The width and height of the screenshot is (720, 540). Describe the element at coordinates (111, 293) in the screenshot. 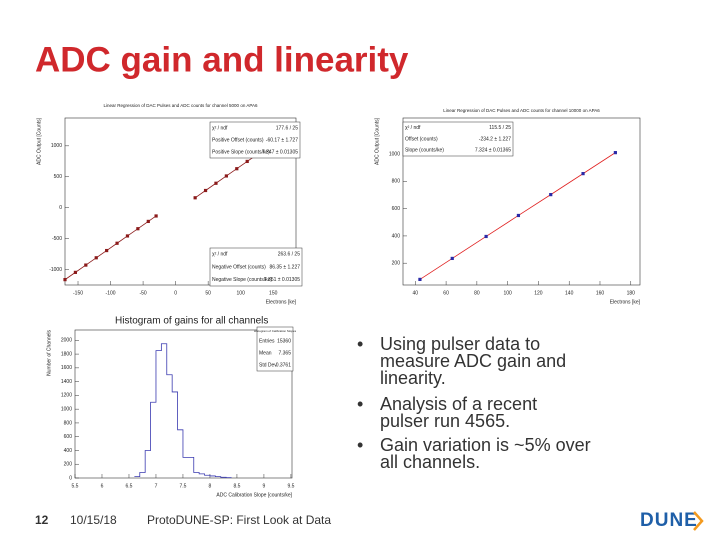

I see `x-tick-label: -100` at that location.